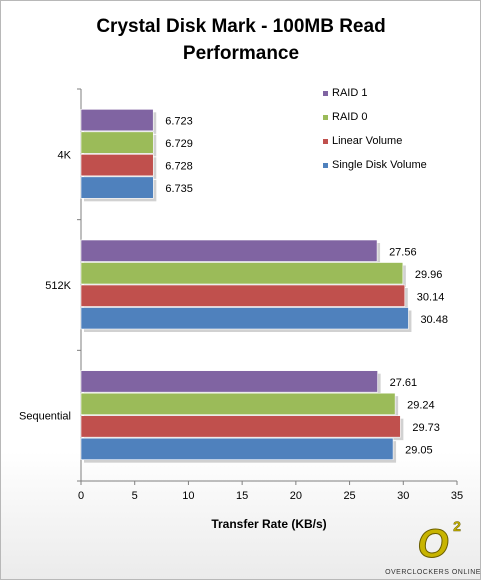 The height and width of the screenshot is (581, 481). What do you see at coordinates (403, 496) in the screenshot?
I see `x-tick-label: 30` at bounding box center [403, 496].